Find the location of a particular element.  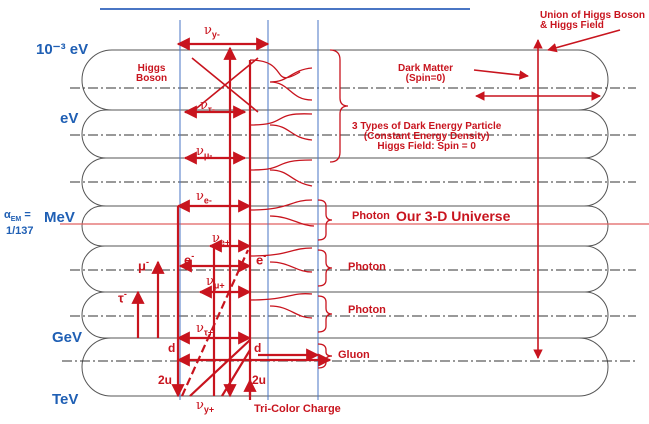

photon-label-3: Photon is located at coordinates (367, 310).